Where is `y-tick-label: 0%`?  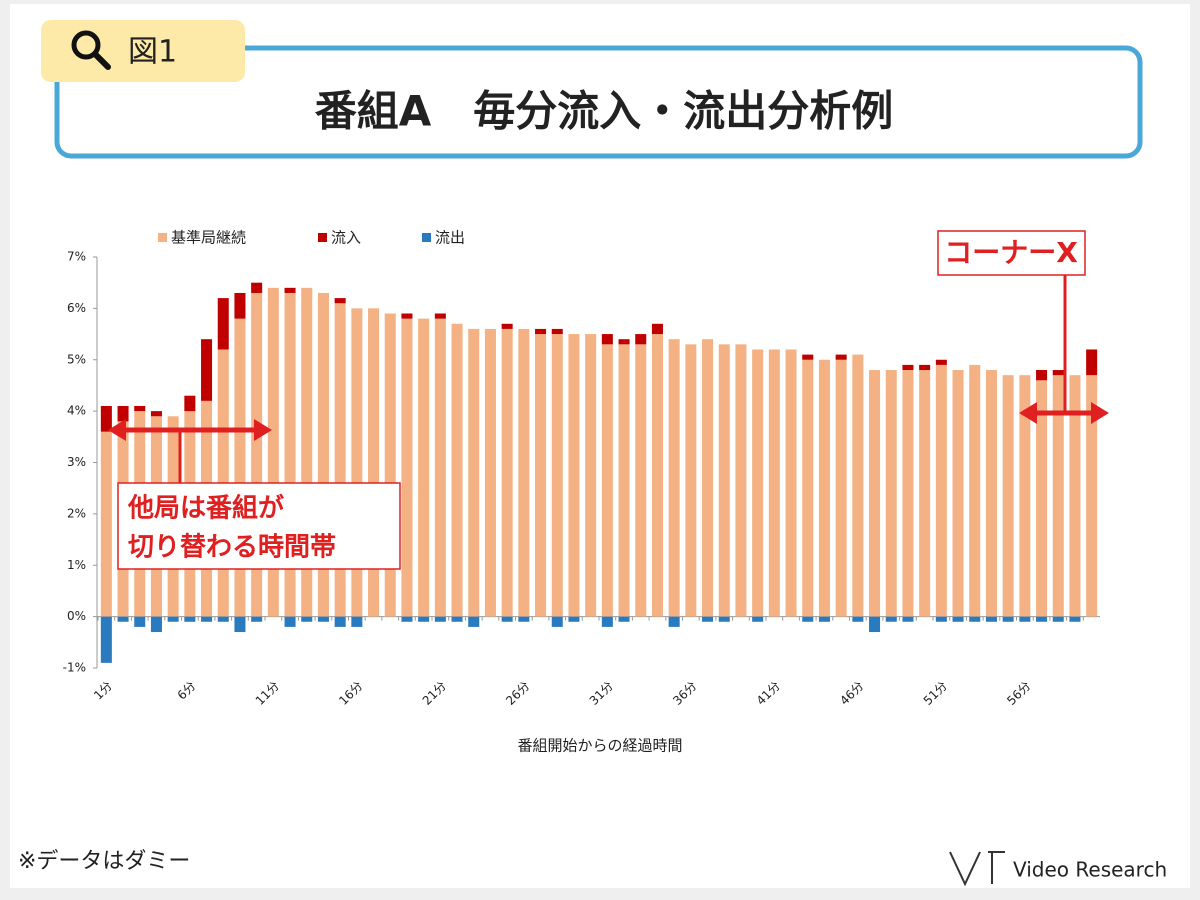 y-tick-label: 0% is located at coordinates (76, 616).